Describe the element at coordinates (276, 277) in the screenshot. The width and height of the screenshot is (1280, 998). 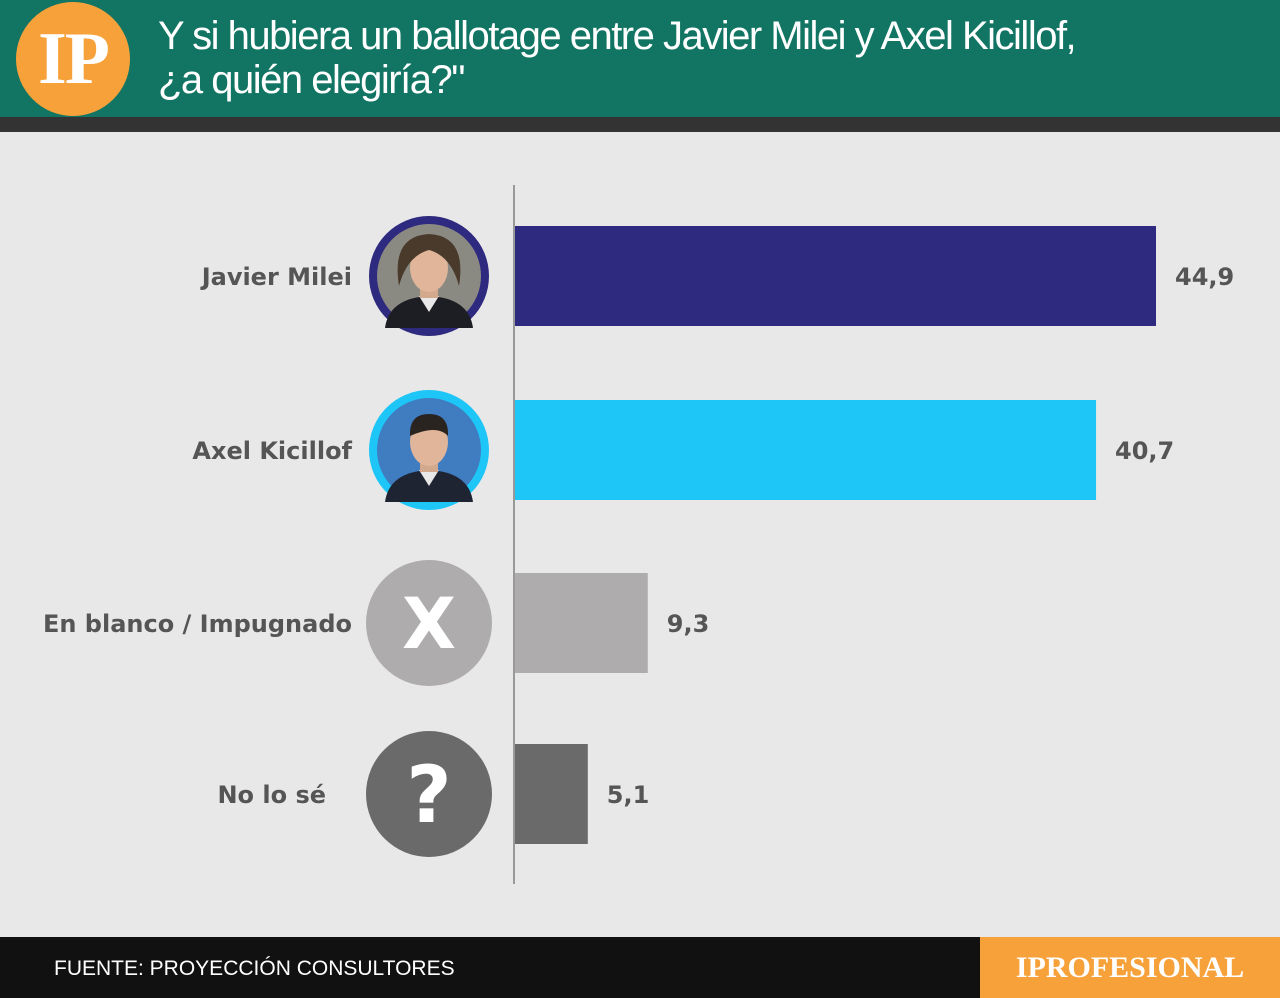
I see `category-label-0: Javier Milei` at that location.